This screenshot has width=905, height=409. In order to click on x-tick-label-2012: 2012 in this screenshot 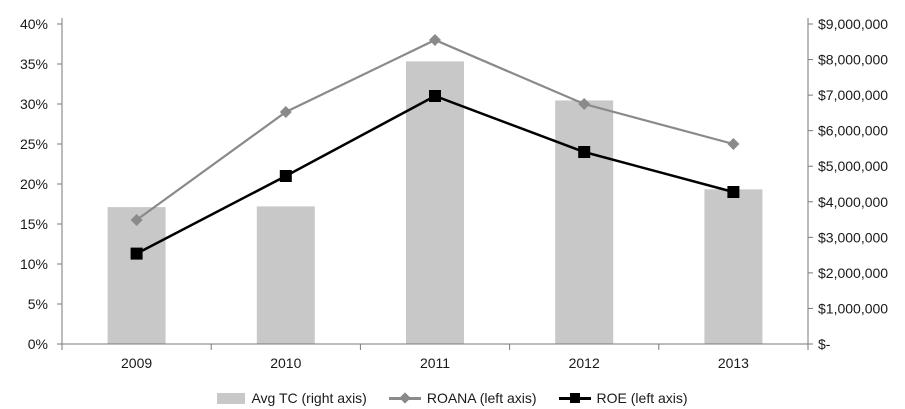, I will do `click(584, 363)`.